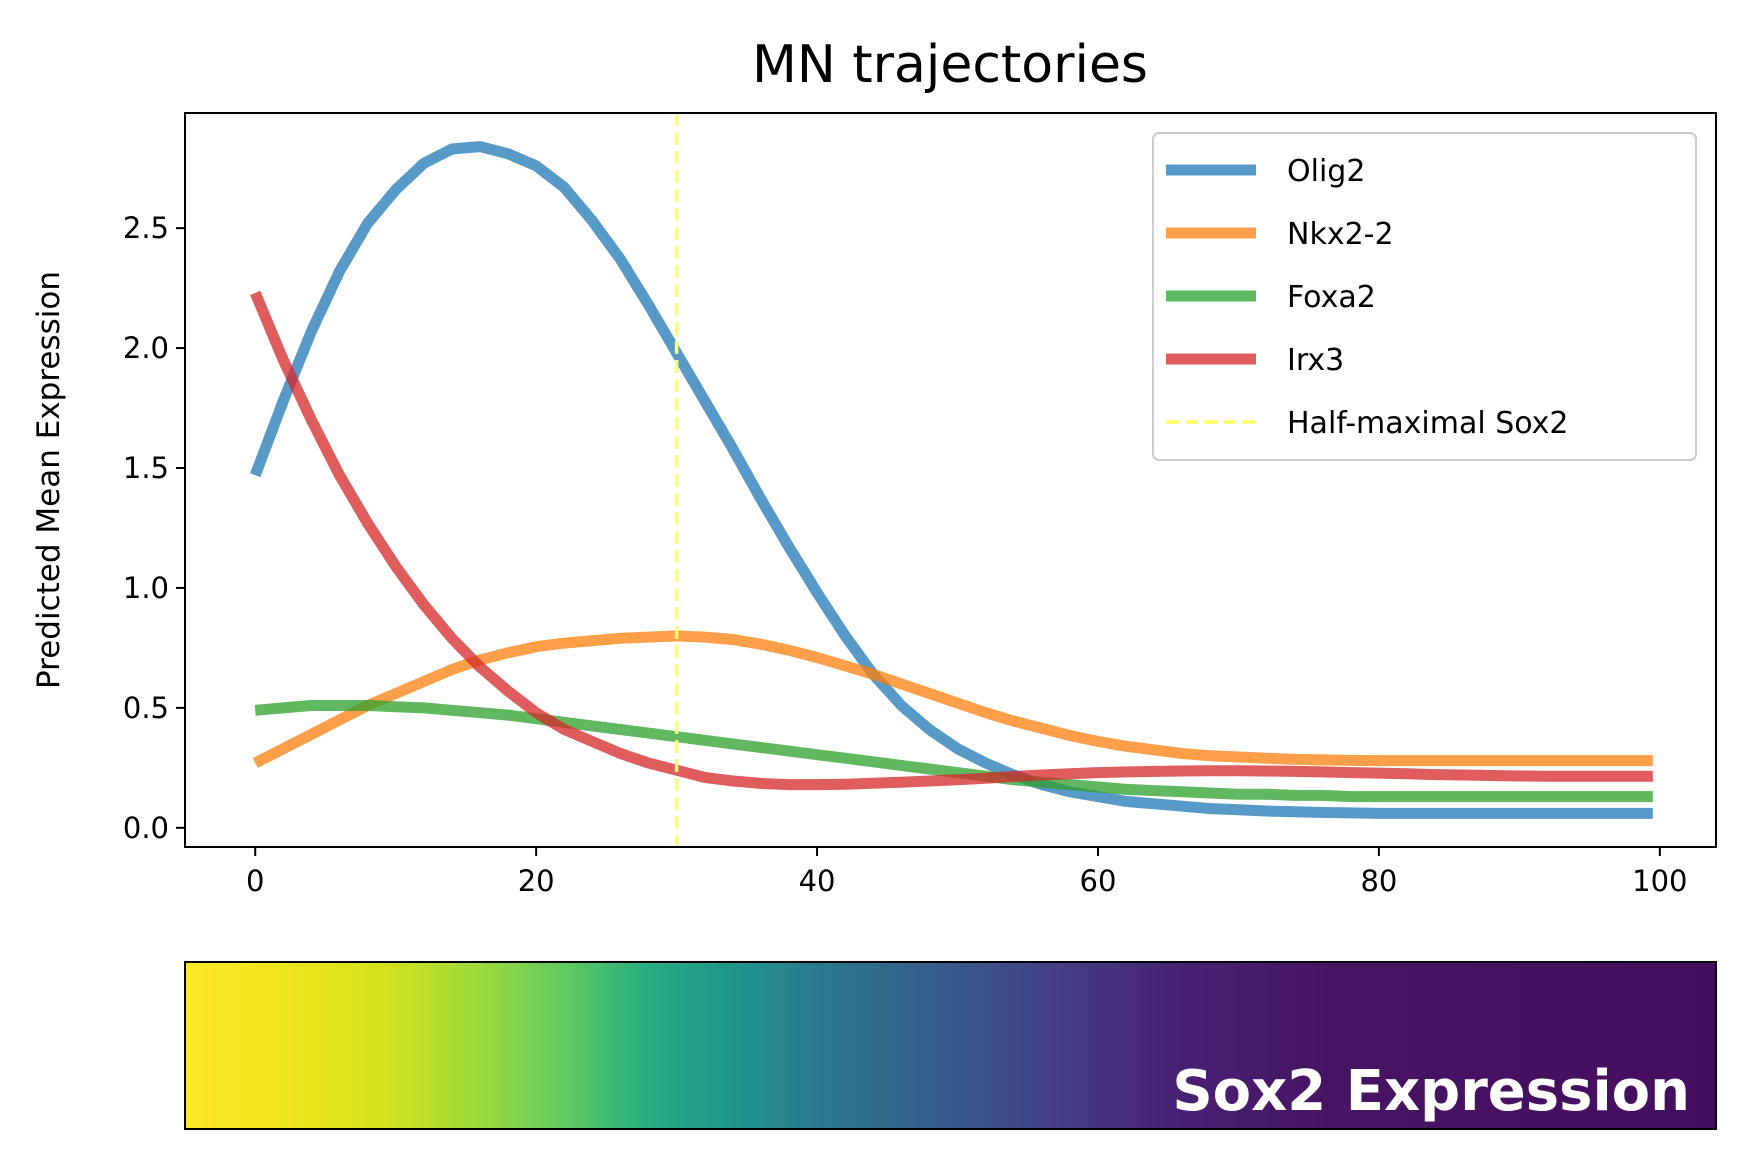  Describe the element at coordinates (953, 751) in the screenshot. I see `series-line-foxa2` at that location.